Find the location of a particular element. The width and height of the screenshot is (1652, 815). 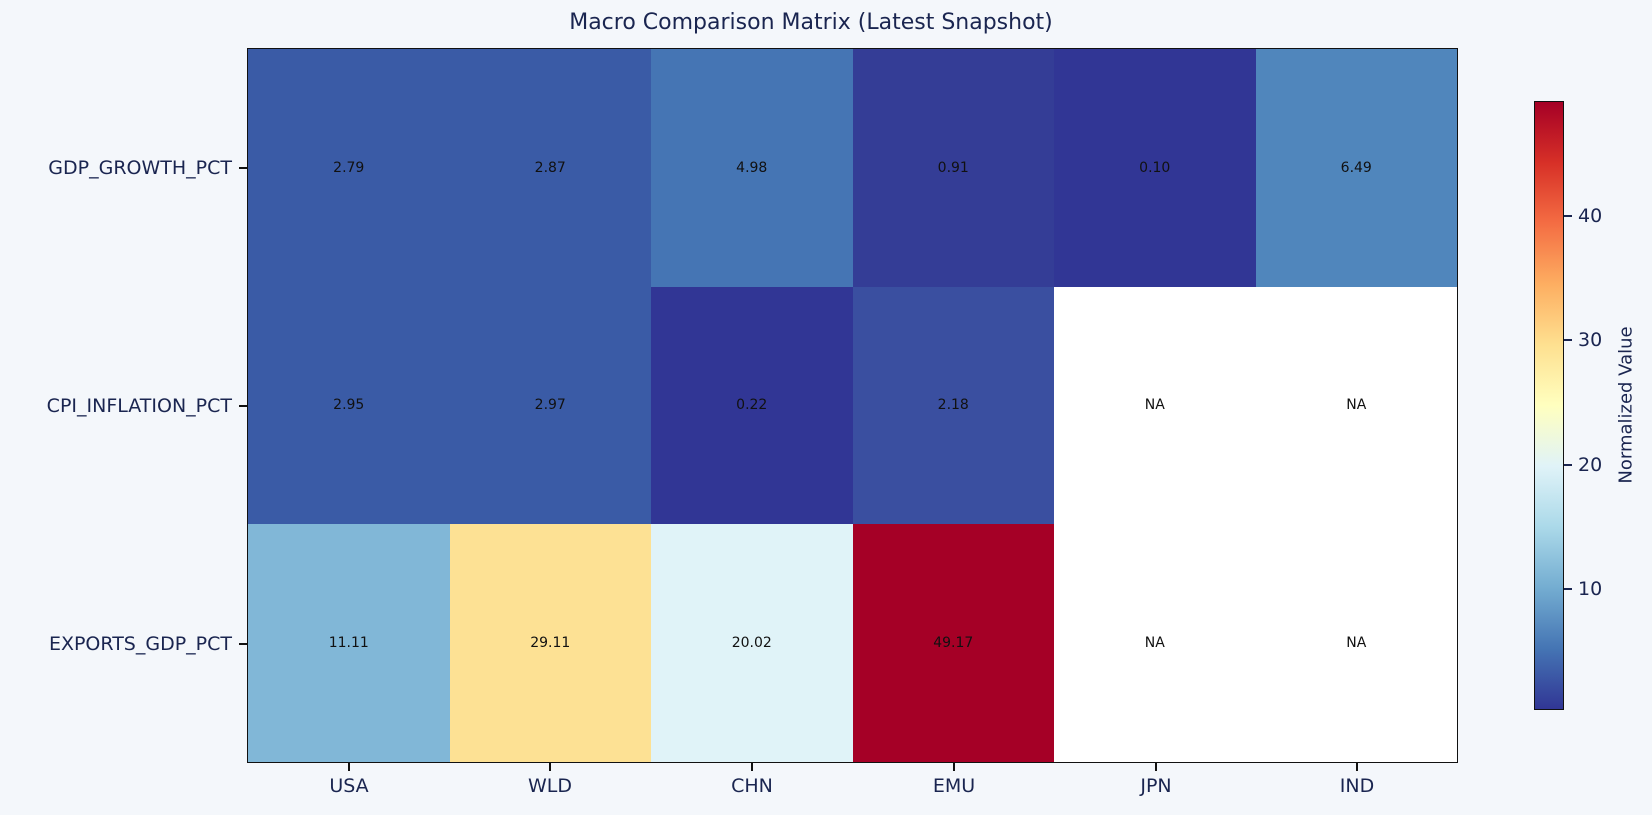

cell-value: 29.11 is located at coordinates (550, 643).